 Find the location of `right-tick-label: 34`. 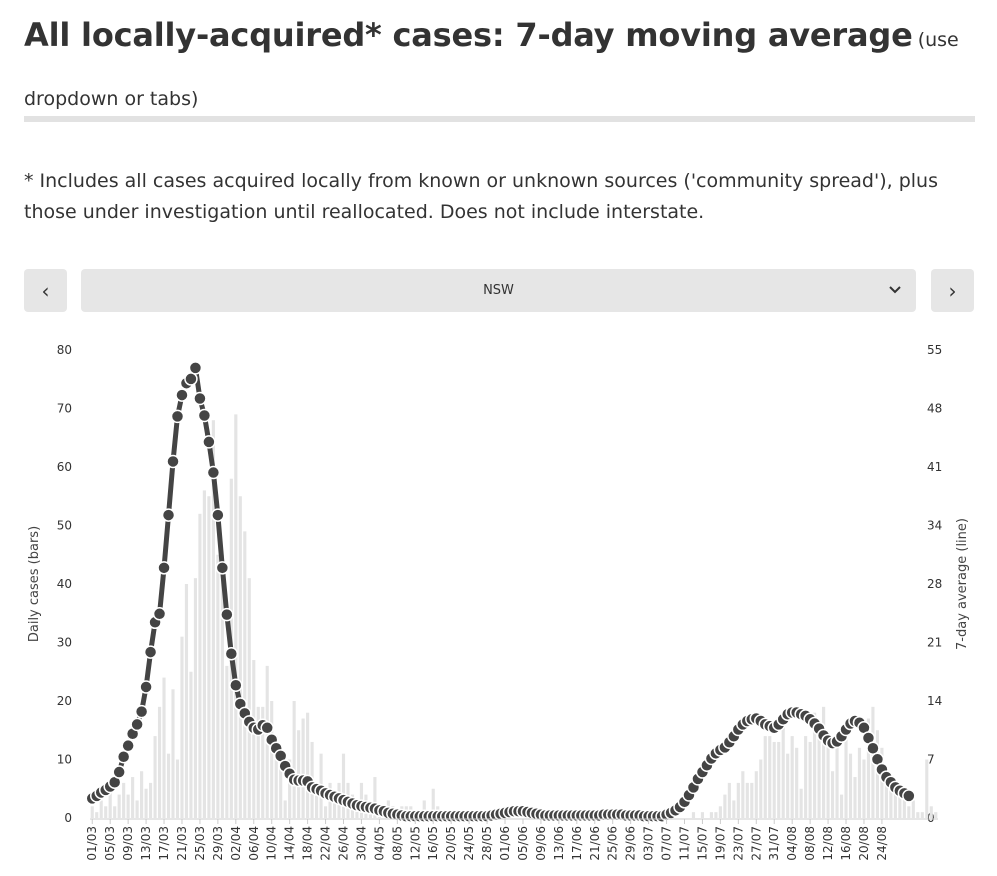

right-tick-label: 34 is located at coordinates (934, 526).